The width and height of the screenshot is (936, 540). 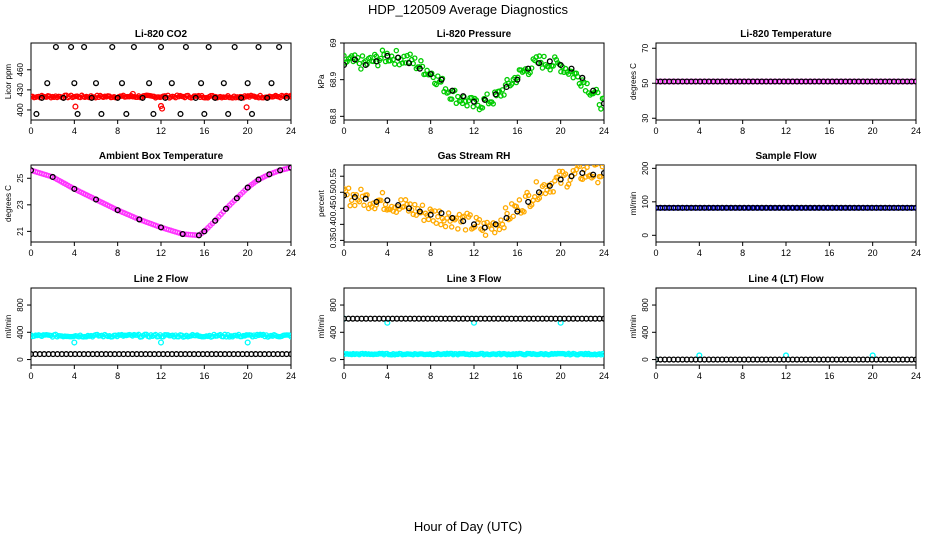 What do you see at coordinates (20, 230) in the screenshot?
I see `y-tick-label: 21` at bounding box center [20, 230].